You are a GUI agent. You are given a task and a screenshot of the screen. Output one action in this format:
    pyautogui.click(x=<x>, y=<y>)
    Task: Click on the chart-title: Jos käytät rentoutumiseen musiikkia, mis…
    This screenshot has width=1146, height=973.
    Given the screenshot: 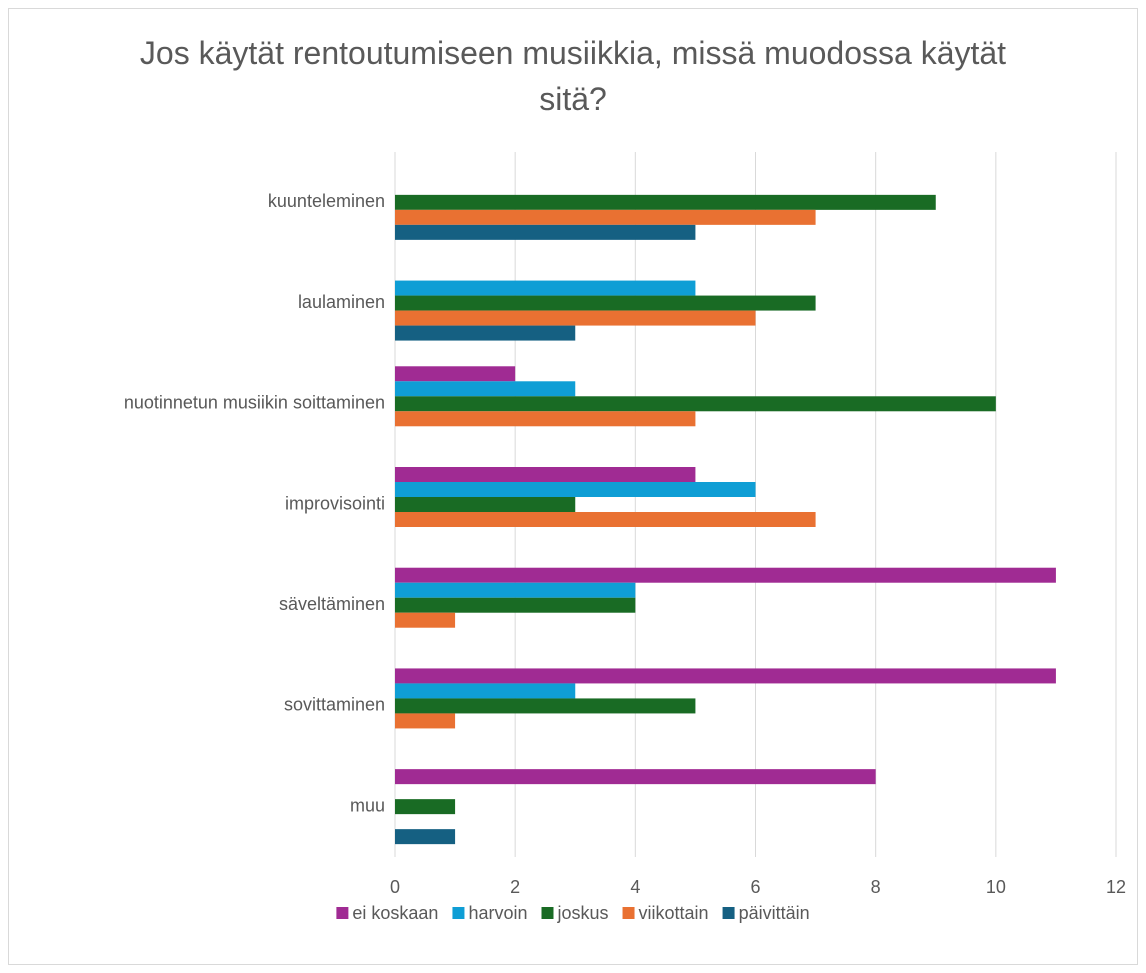 What is the action you would take?
    pyautogui.click(x=573, y=76)
    